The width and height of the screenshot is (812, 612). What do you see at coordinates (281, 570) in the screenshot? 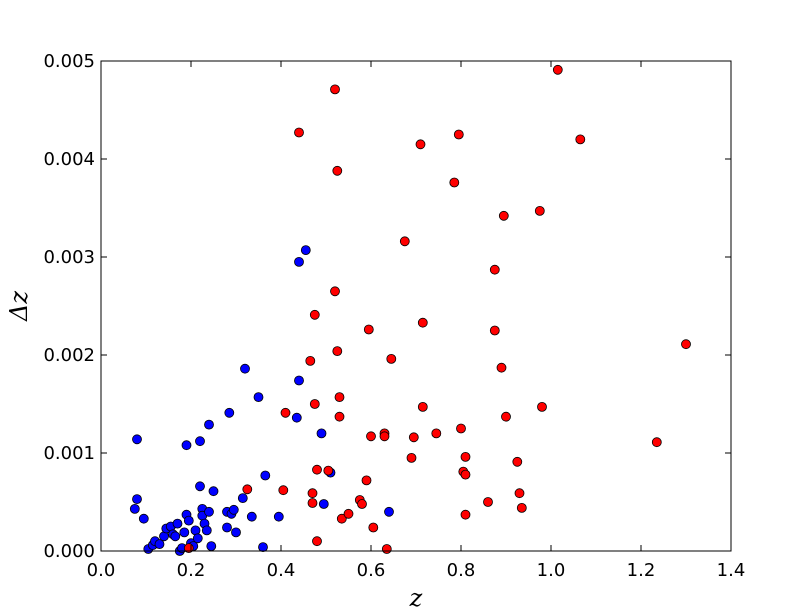
I see `x-tick-label: 0.4` at bounding box center [281, 570].